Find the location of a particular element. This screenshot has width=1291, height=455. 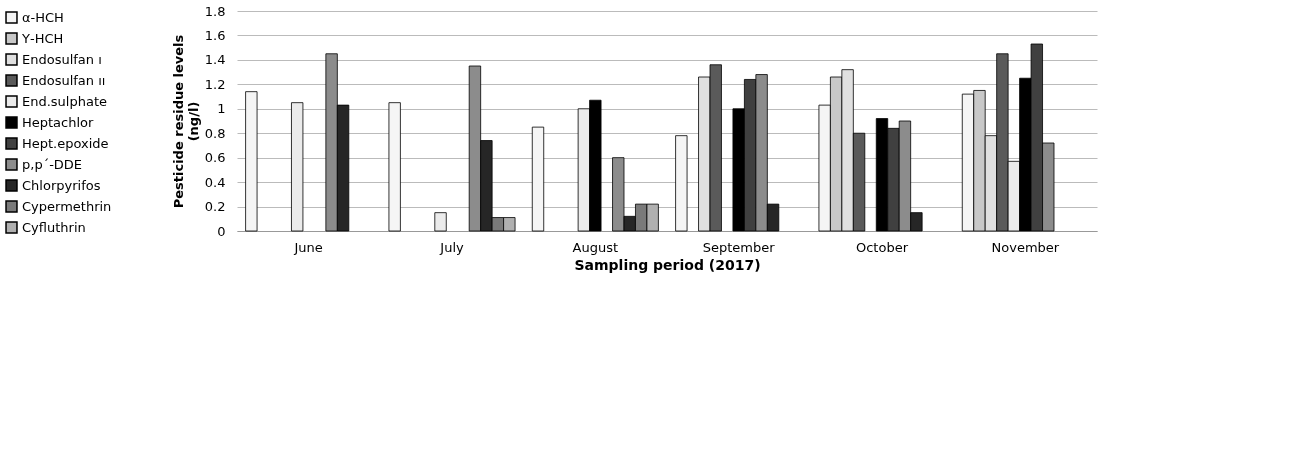

y-tick-label: 0 is located at coordinates (221, 231).